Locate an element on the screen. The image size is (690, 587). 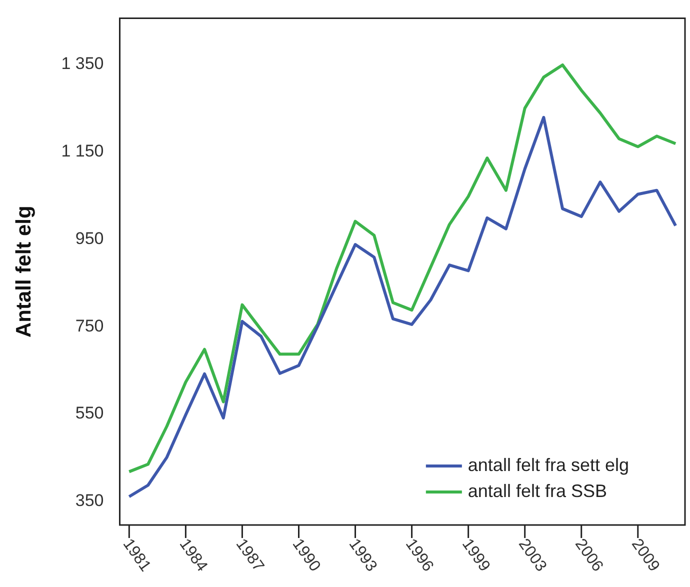
y-tick-label: 950 is located at coordinates (89, 238).